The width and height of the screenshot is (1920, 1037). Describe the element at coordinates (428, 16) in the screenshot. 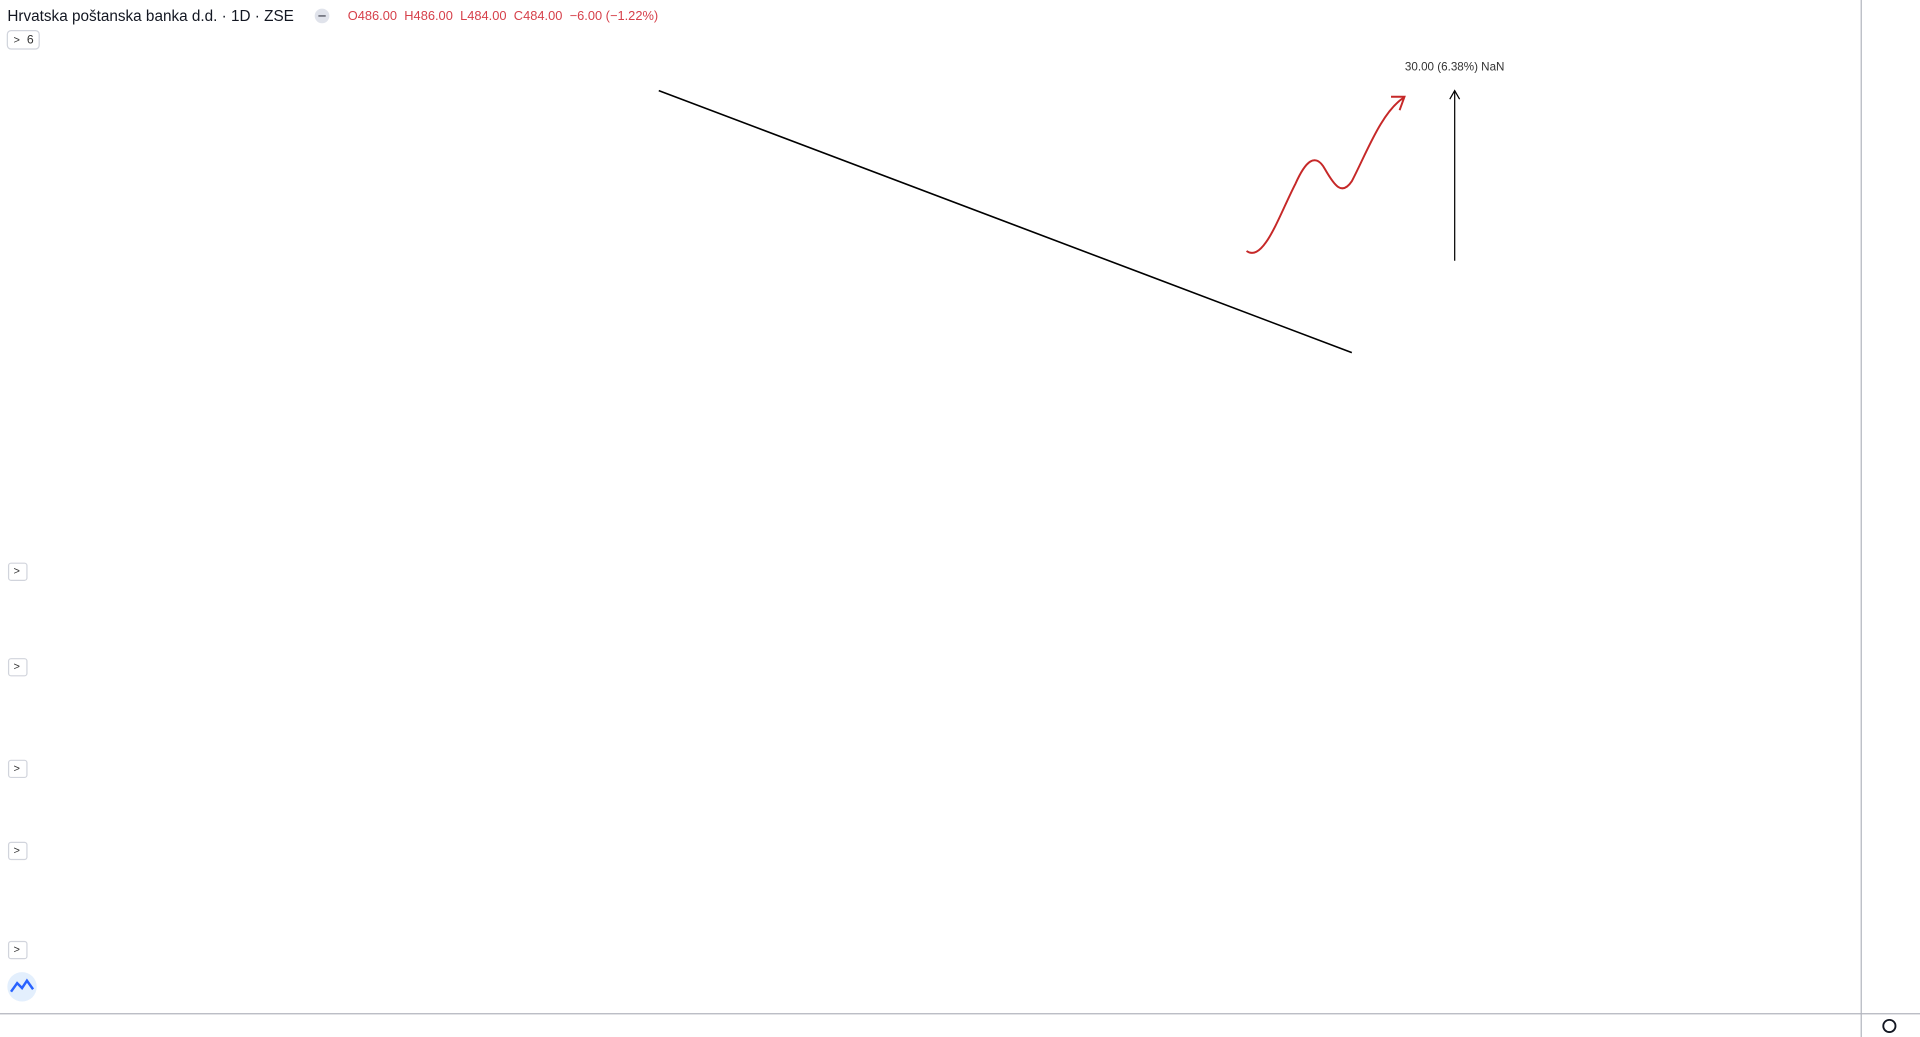

I see `high-value: H486.00` at that location.